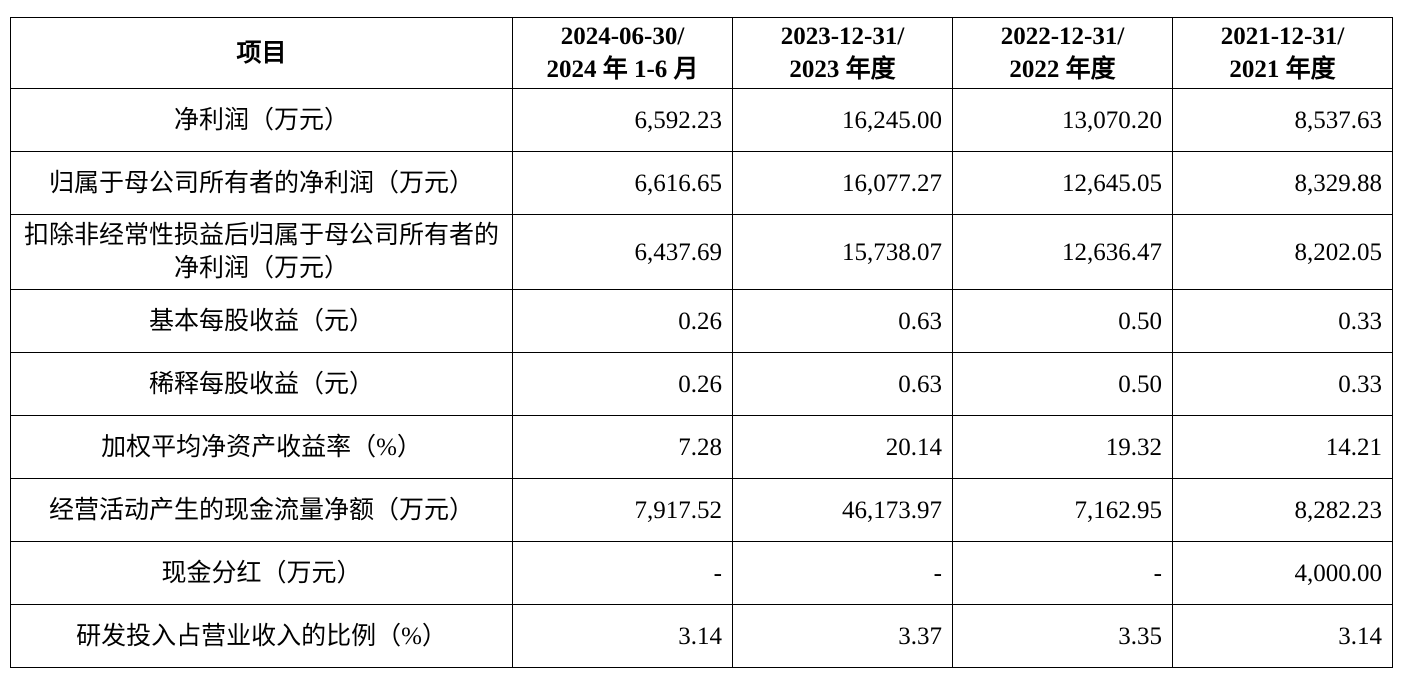  I want to click on cell-value: 46,173.97, so click(842, 510).